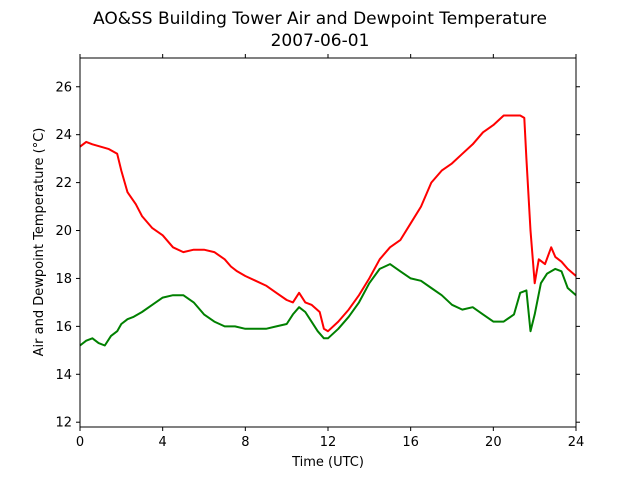 Image resolution: width=640 pixels, height=480 pixels. What do you see at coordinates (245, 442) in the screenshot?
I see `x-tick-label: 8` at bounding box center [245, 442].